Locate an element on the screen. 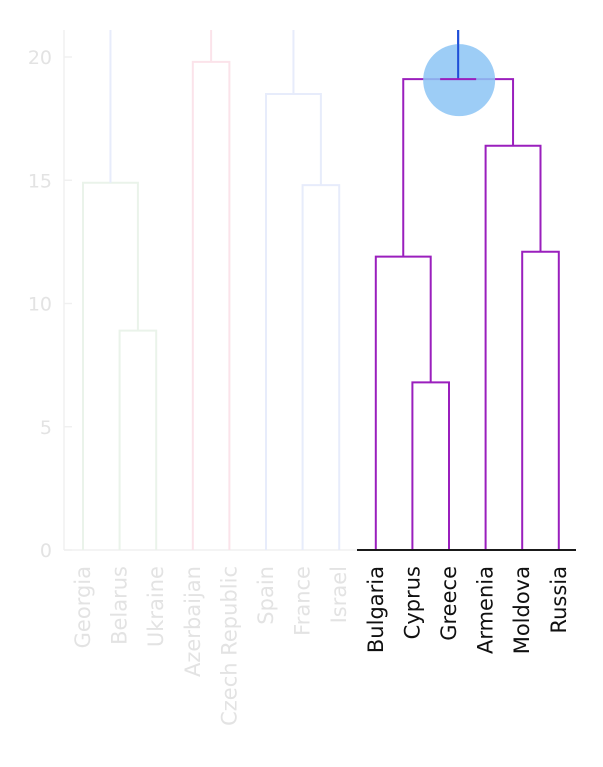  link-m8 is located at coordinates (540, 400).